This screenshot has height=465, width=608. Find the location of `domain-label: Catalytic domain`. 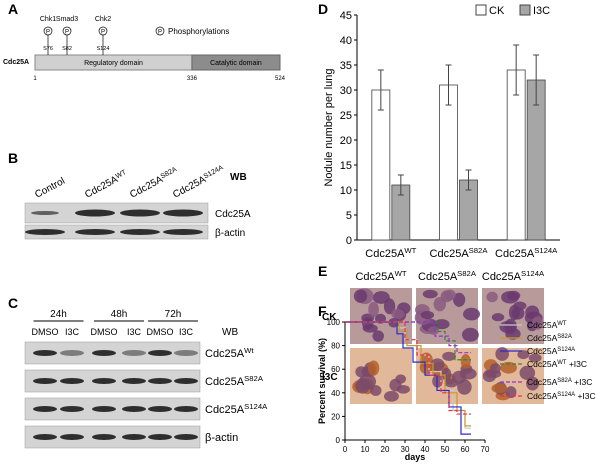

domain-label: Catalytic domain is located at coordinates (236, 63).